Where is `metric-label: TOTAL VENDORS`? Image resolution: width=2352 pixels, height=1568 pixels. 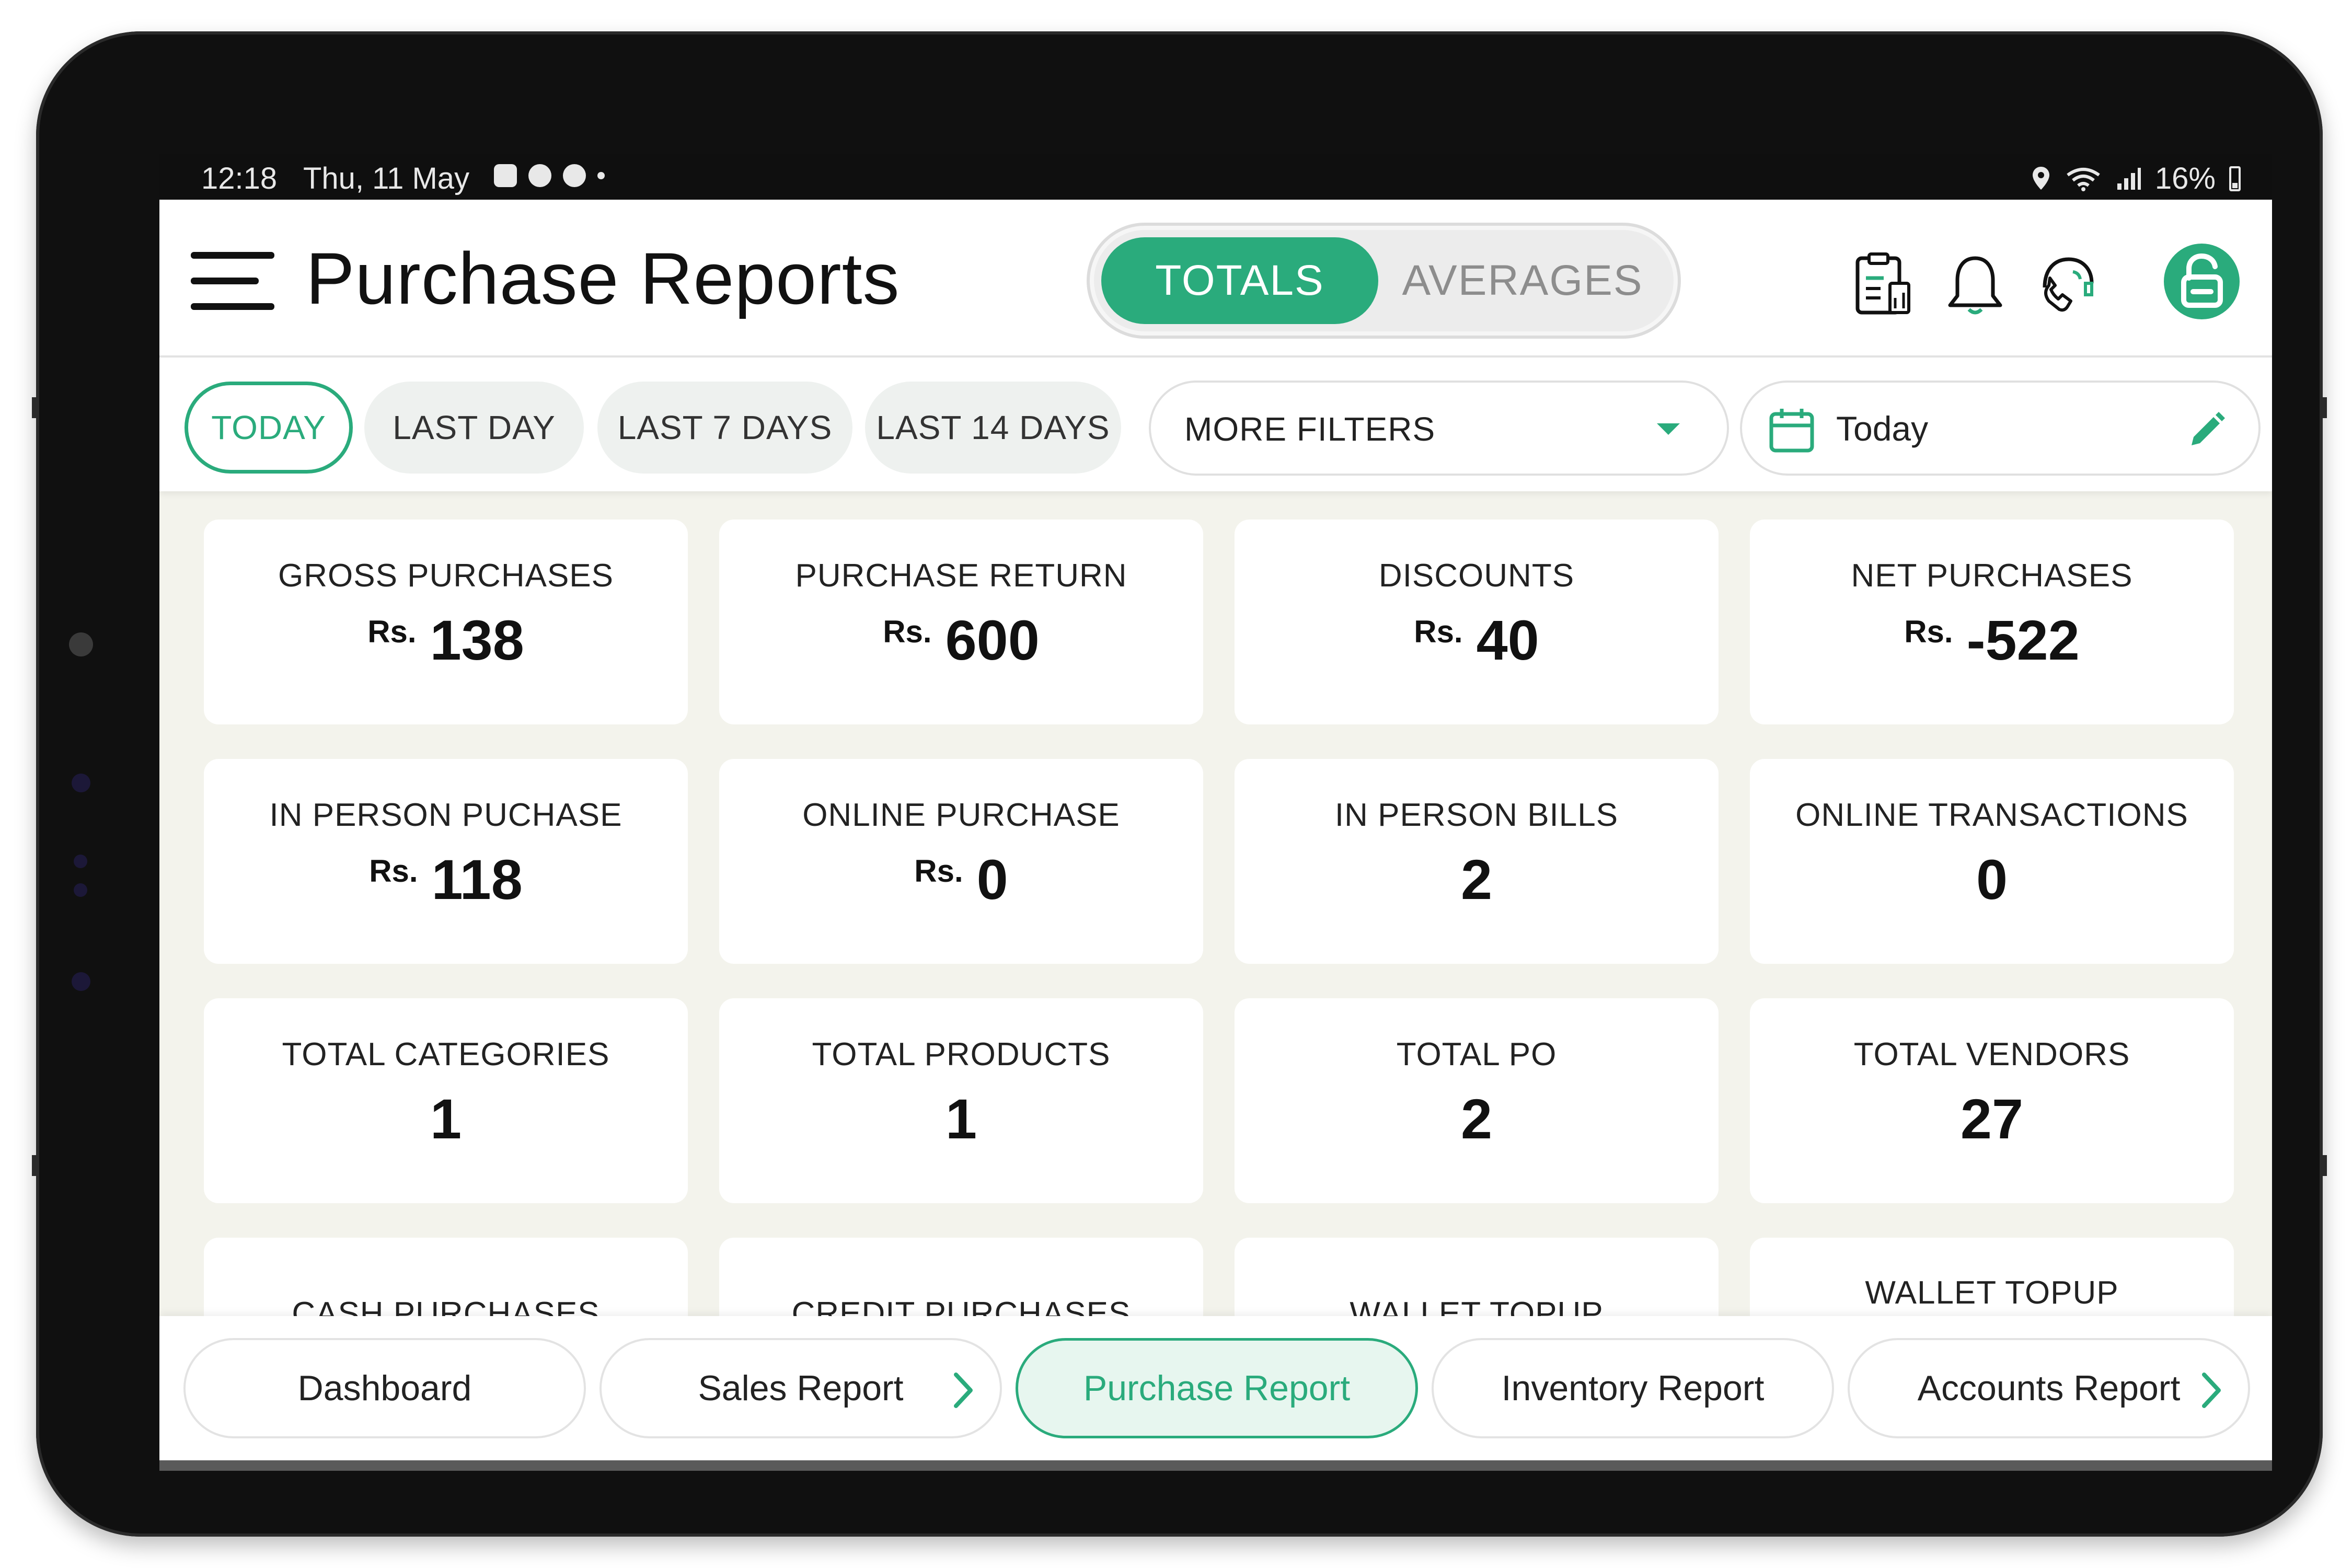
metric-label: TOTAL VENDORS is located at coordinates (1991, 1054).